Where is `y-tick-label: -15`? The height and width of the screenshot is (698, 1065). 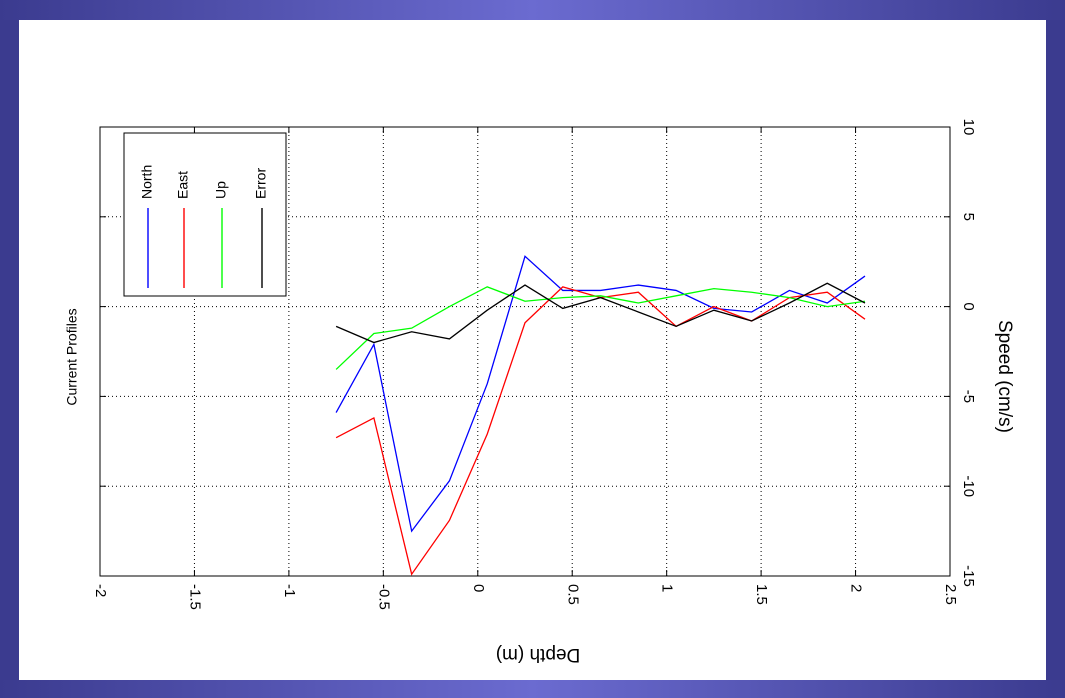 y-tick-label: -15 is located at coordinates (968, 576).